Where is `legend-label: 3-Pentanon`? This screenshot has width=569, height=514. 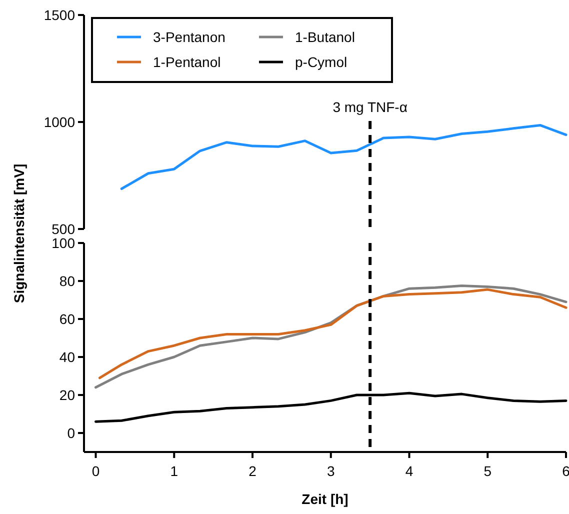 legend-label: 3-Pentanon is located at coordinates (189, 37).